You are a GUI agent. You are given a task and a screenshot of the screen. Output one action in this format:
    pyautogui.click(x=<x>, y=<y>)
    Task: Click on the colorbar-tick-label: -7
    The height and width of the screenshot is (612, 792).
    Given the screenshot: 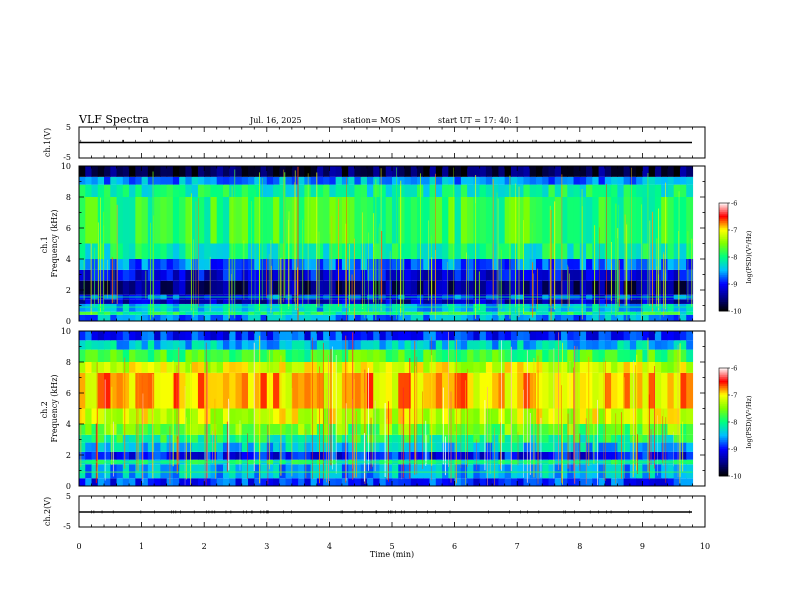 What is the action you would take?
    pyautogui.click(x=734, y=396)
    